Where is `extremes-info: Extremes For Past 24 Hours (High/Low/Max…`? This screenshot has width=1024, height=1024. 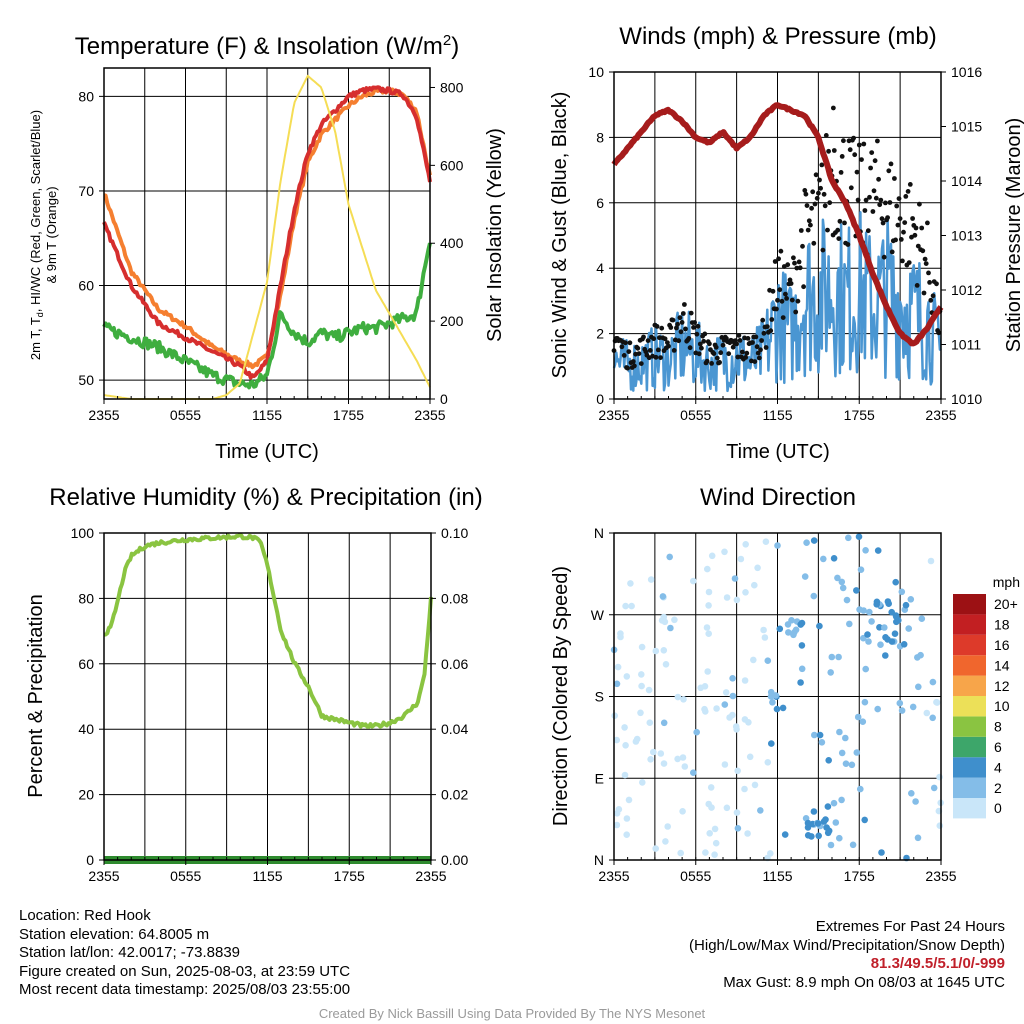 extremes-info: Extremes For Past 24 Hours (High/Low/Max… is located at coordinates (847, 955).